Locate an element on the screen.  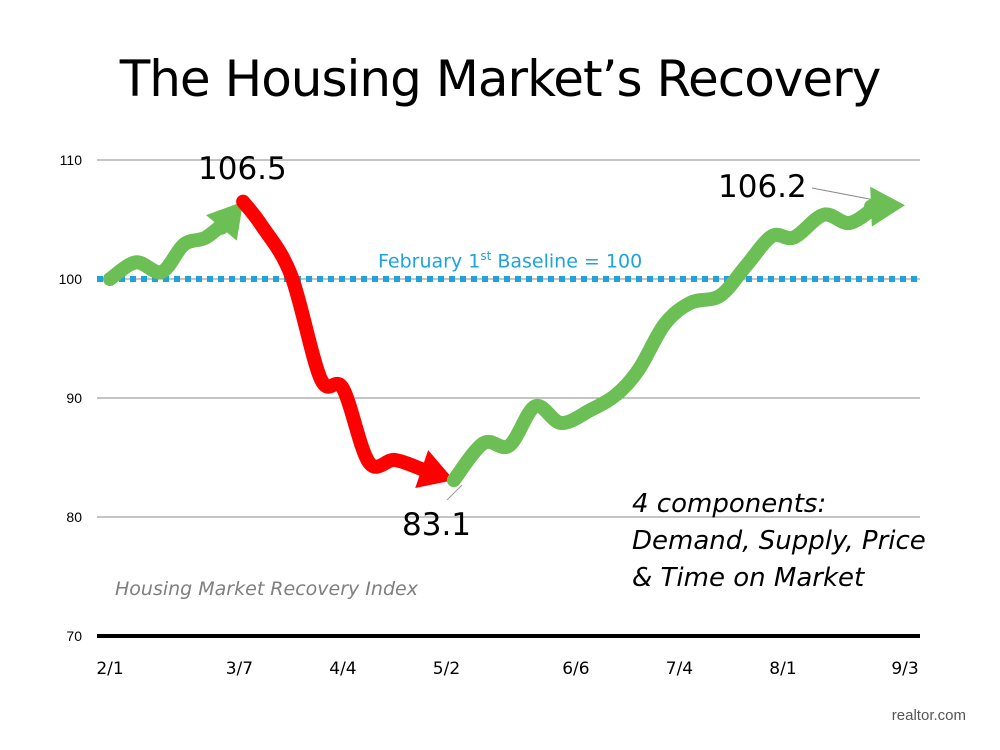
y-tick-label: 80 is located at coordinates (74, 517).